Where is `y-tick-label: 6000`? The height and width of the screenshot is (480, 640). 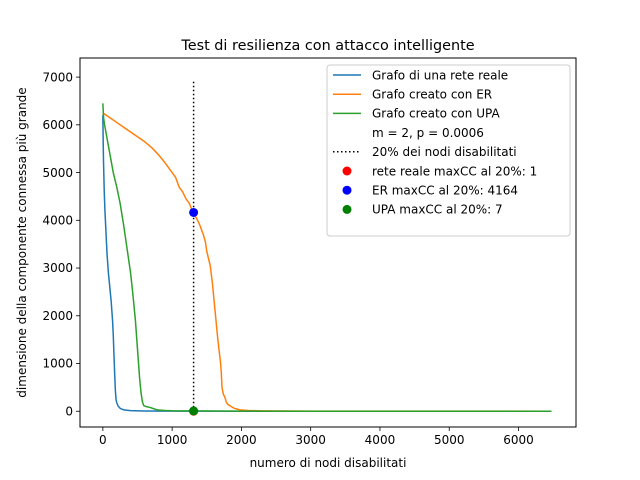
y-tick-label: 6000 is located at coordinates (57, 125).